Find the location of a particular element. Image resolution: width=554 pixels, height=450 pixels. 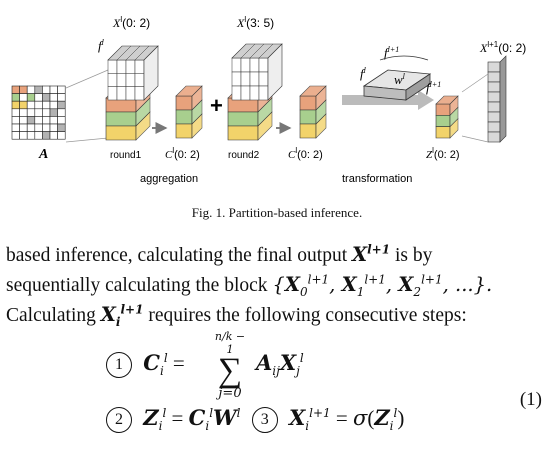

c1-top is located at coordinates (189, 91).